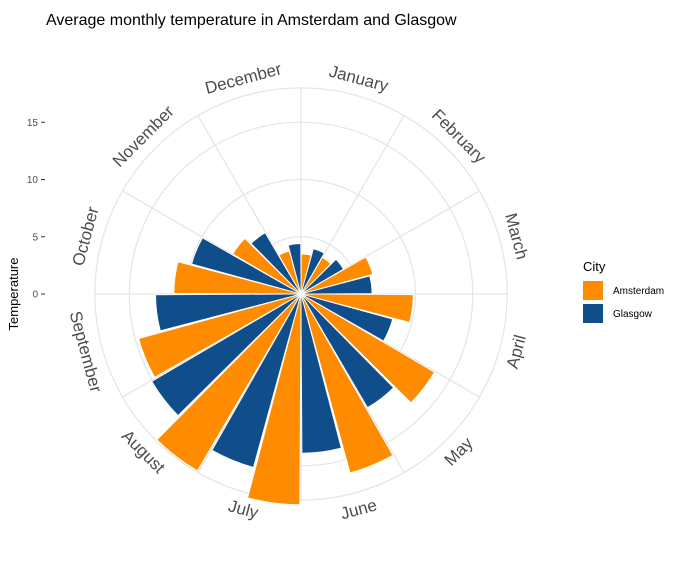  I want to click on bar-glasgow-november, so click(276, 263).